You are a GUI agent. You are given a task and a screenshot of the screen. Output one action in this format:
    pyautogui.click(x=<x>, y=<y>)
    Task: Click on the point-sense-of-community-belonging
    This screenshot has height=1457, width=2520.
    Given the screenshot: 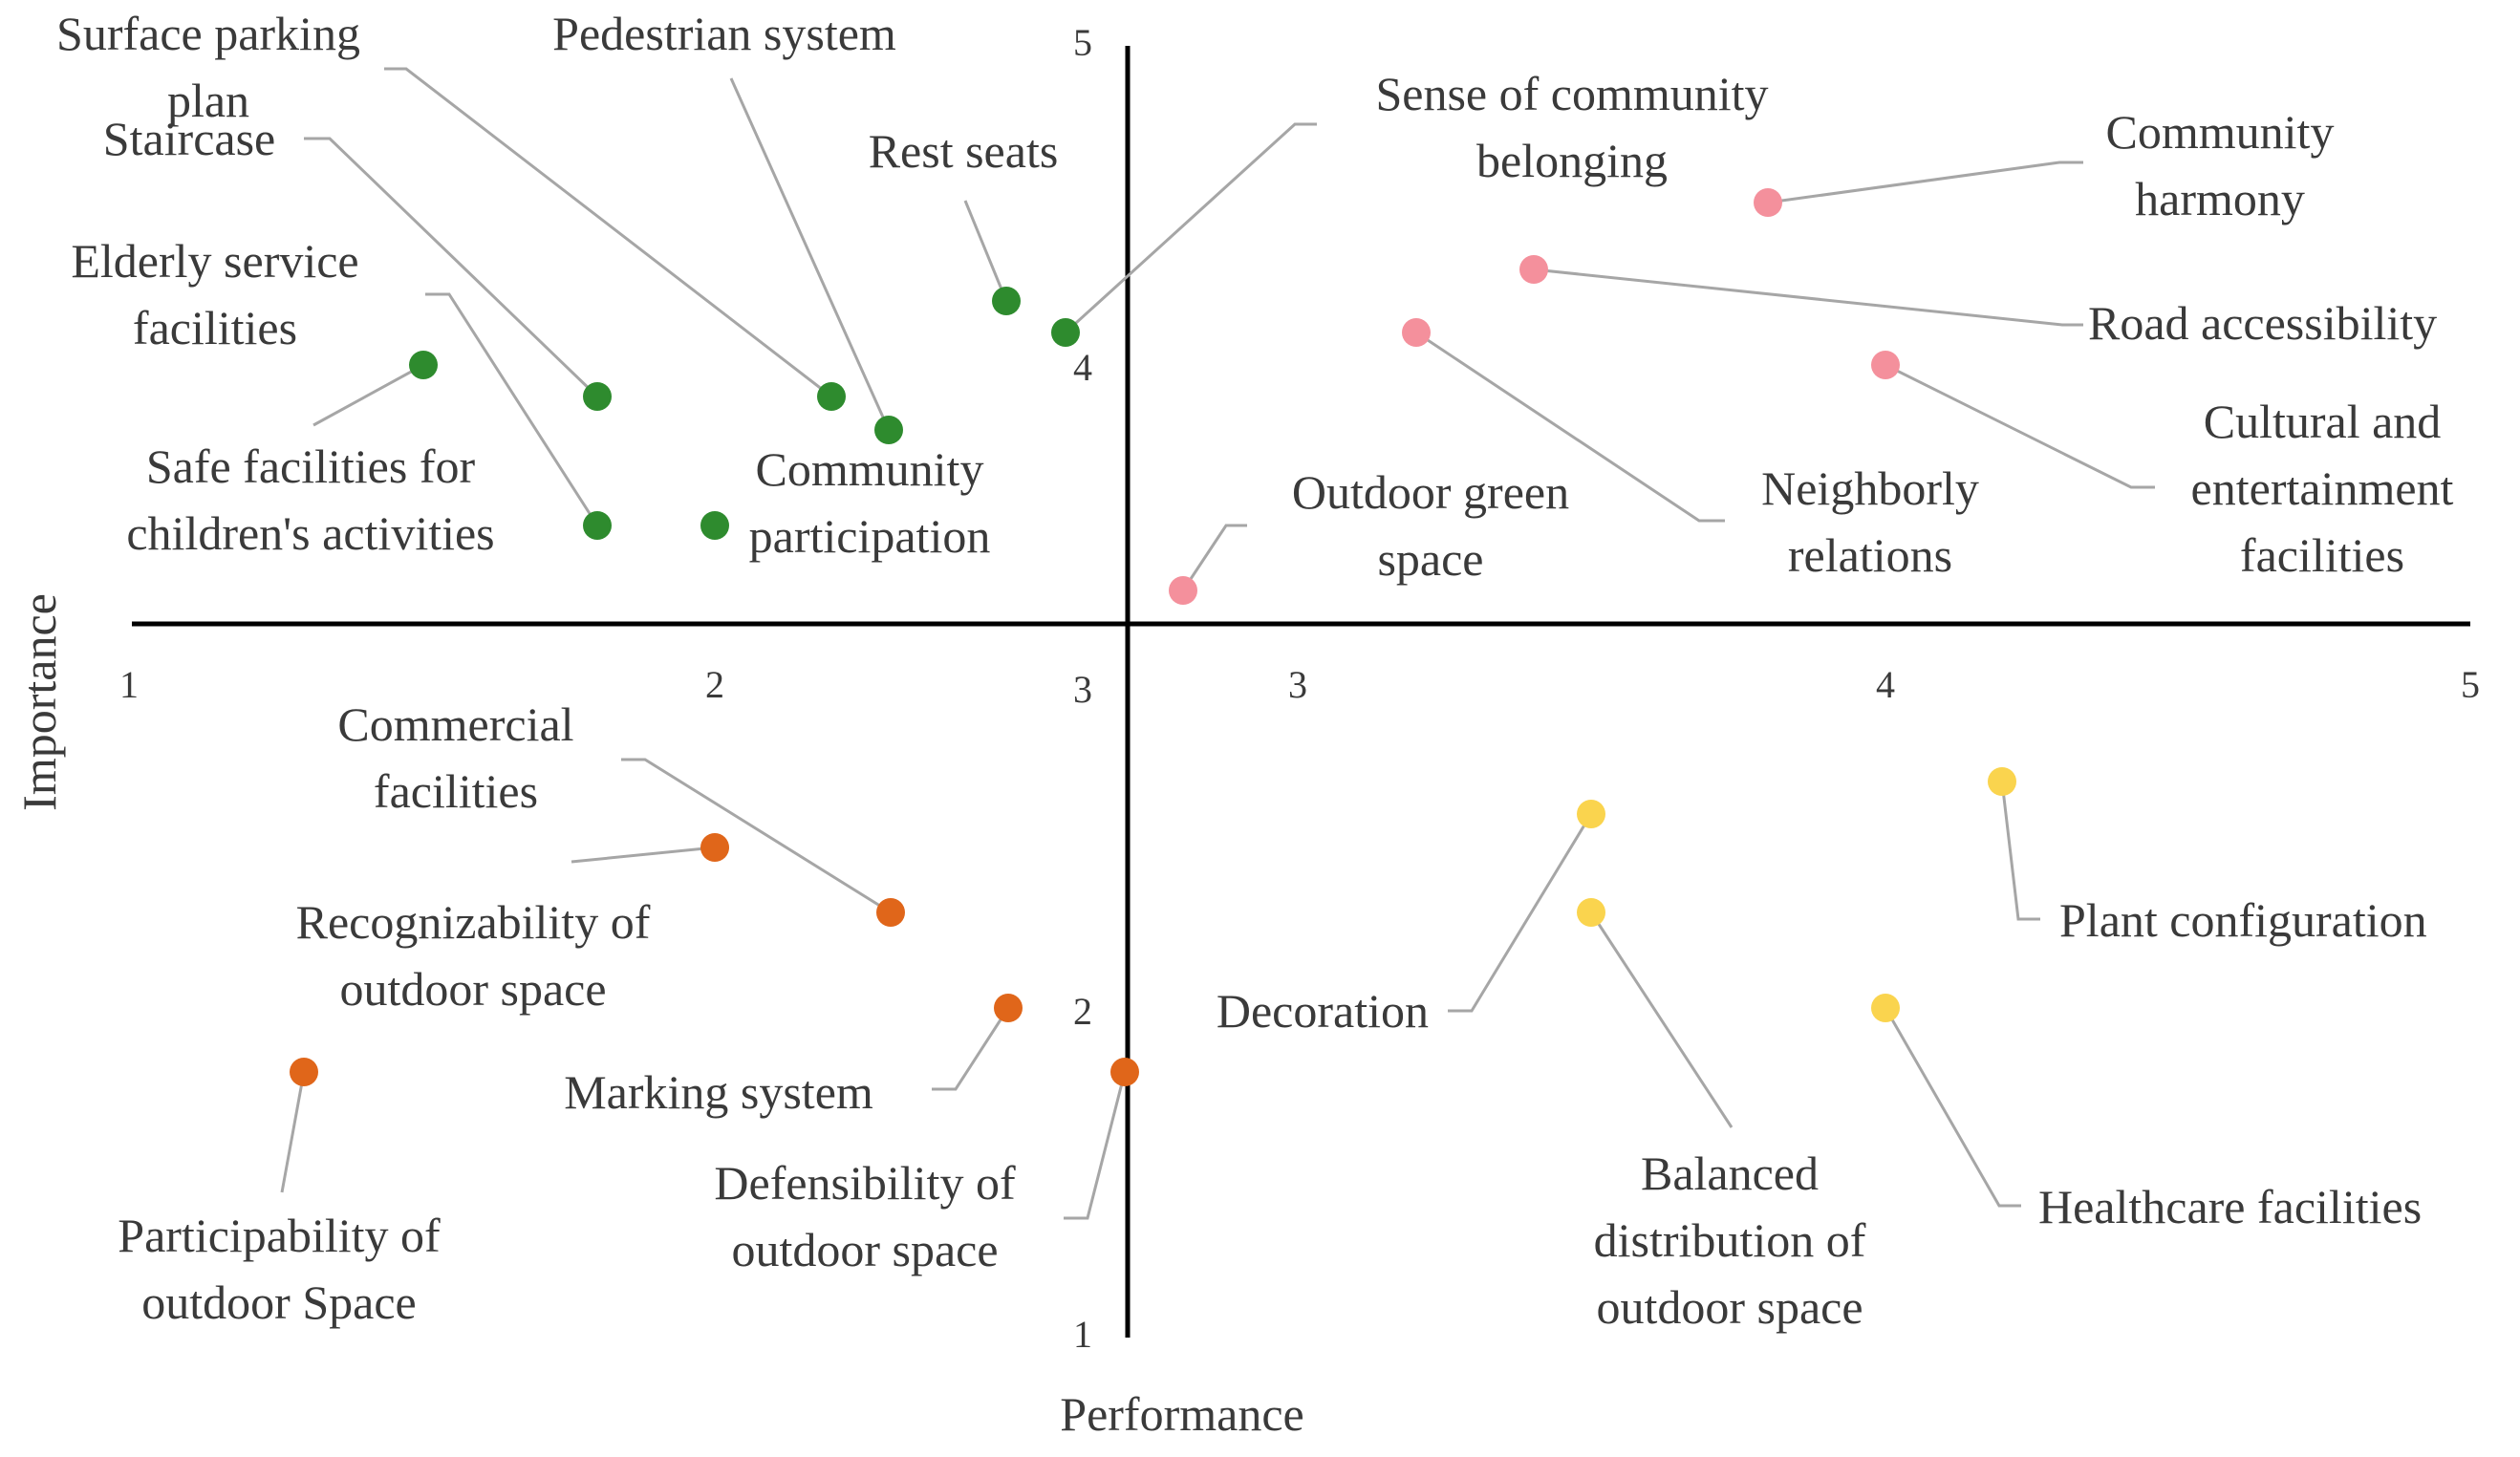 What is the action you would take?
    pyautogui.click(x=1065, y=332)
    